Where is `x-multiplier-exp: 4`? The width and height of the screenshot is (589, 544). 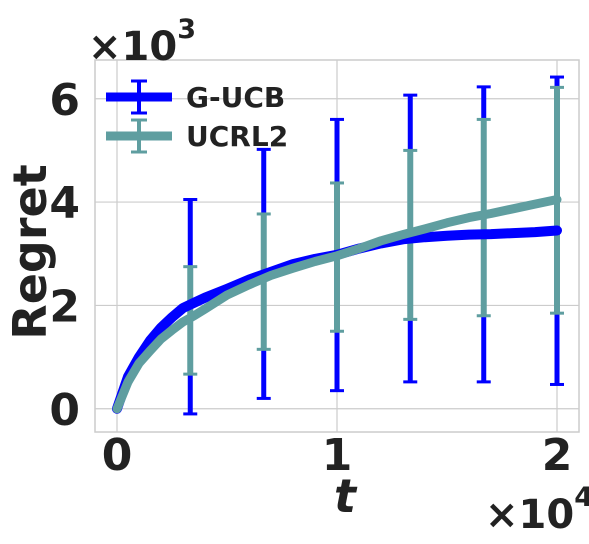
x-multiplier-exp: 4 is located at coordinates (581, 497).